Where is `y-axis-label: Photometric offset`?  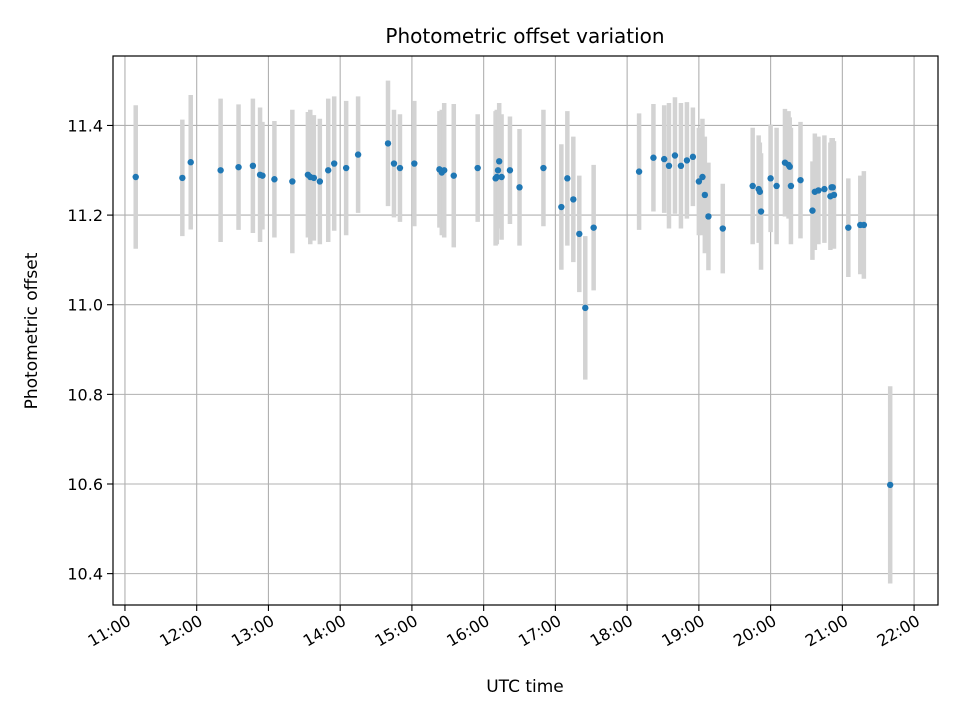
y-axis-label: Photometric offset is located at coordinates (32, 330).